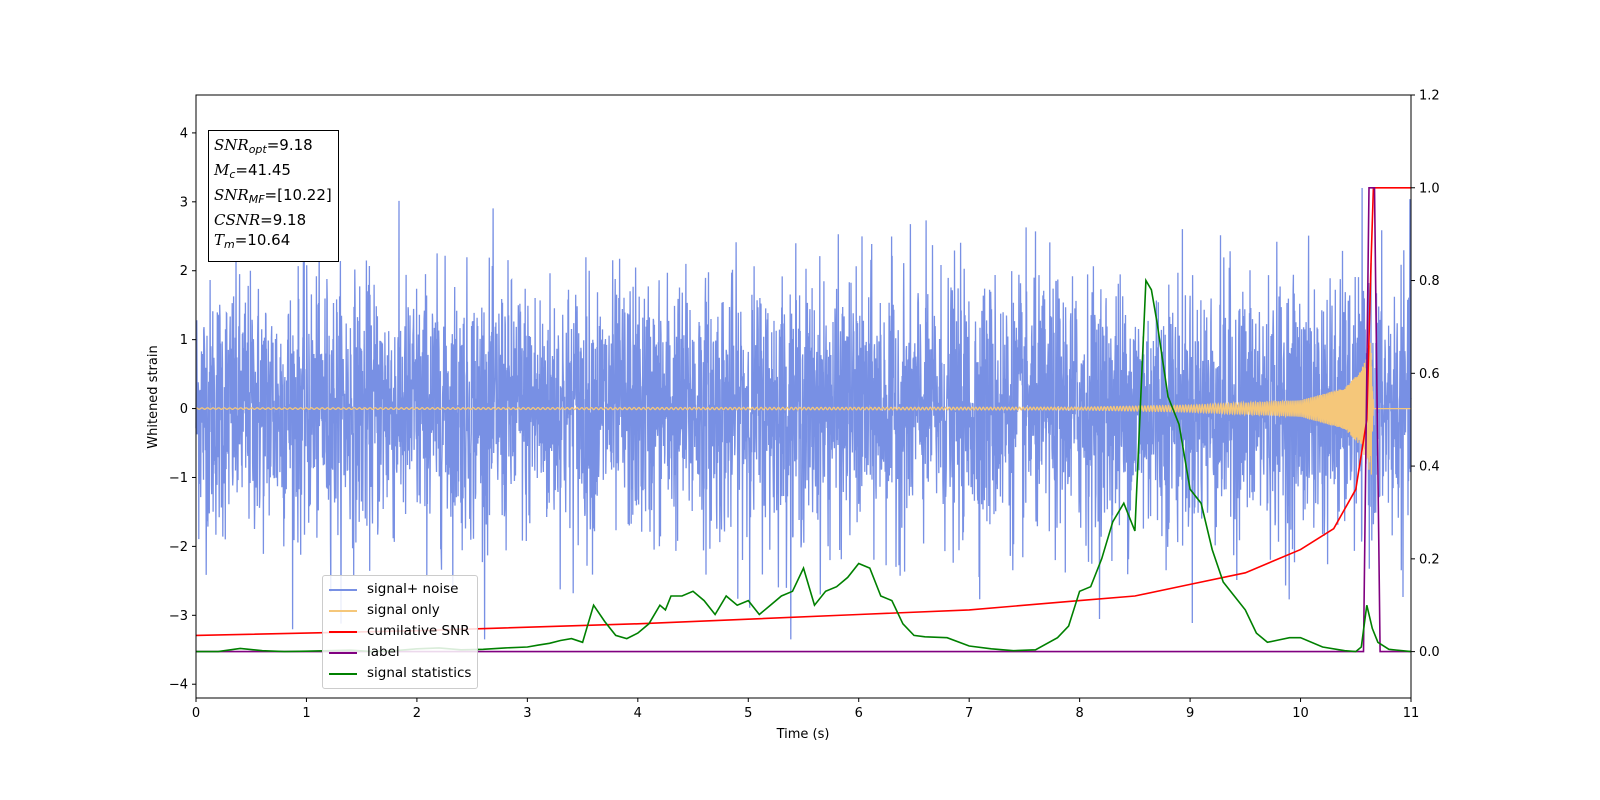 This screenshot has height=800, width=1600. I want to click on x-tick-label: 10, so click(1300, 713).